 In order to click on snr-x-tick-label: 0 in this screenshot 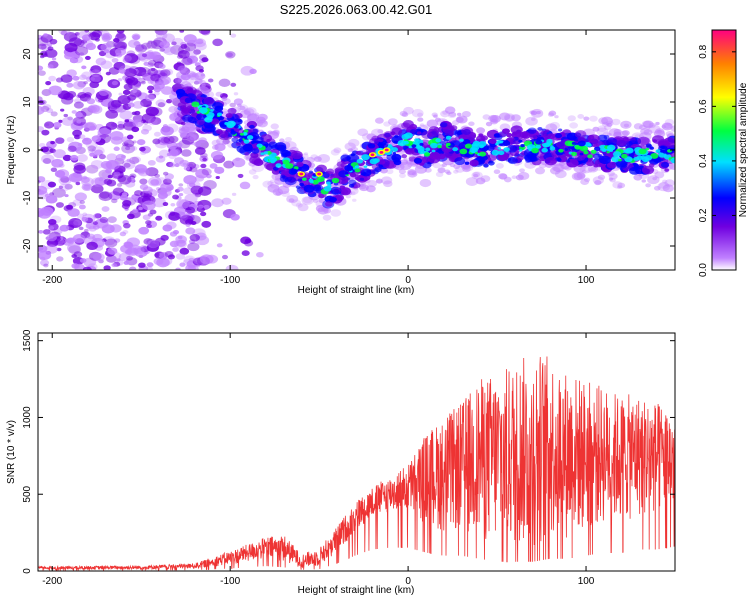, I will do `click(408, 581)`.